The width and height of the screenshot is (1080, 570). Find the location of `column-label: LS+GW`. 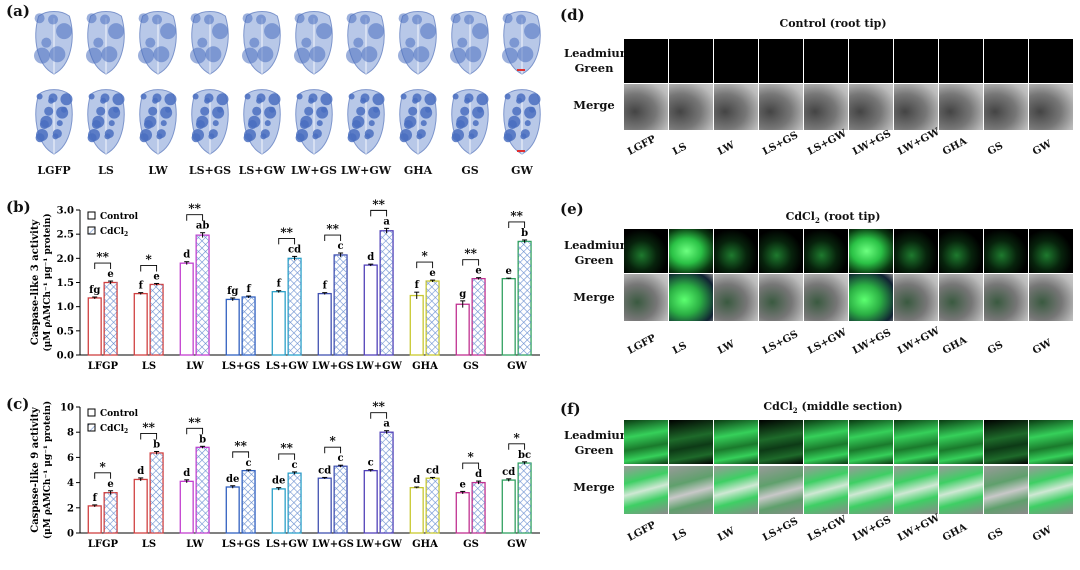

column-label: LS+GW is located at coordinates (827, 342).